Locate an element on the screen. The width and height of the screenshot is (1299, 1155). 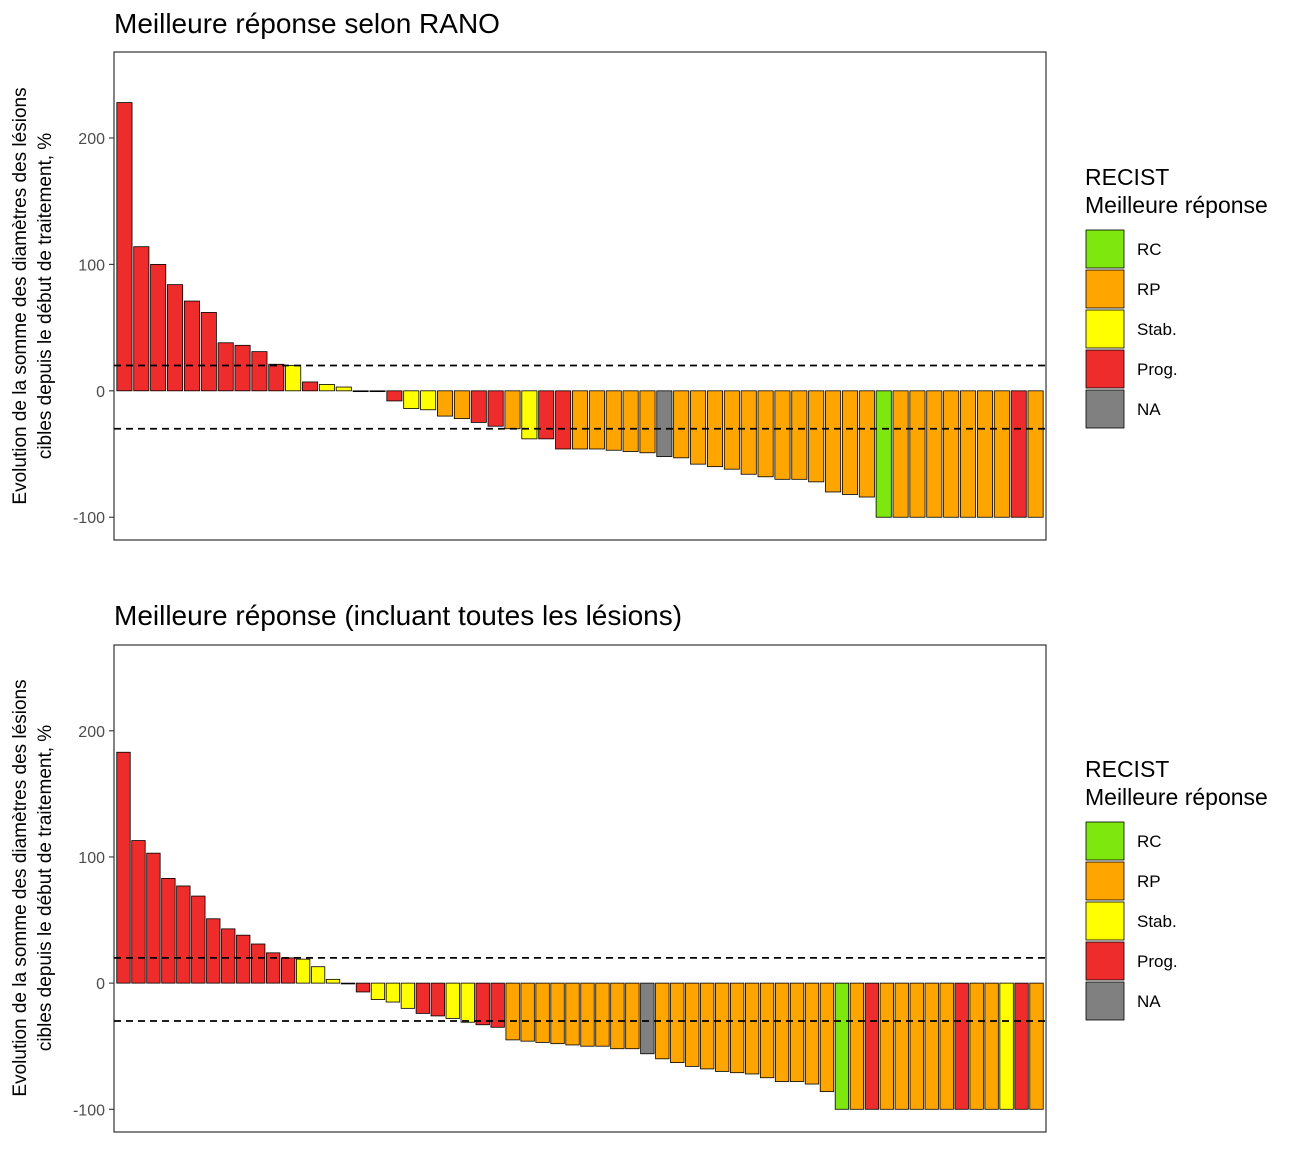
legend-label: RC is located at coordinates (1149, 249).